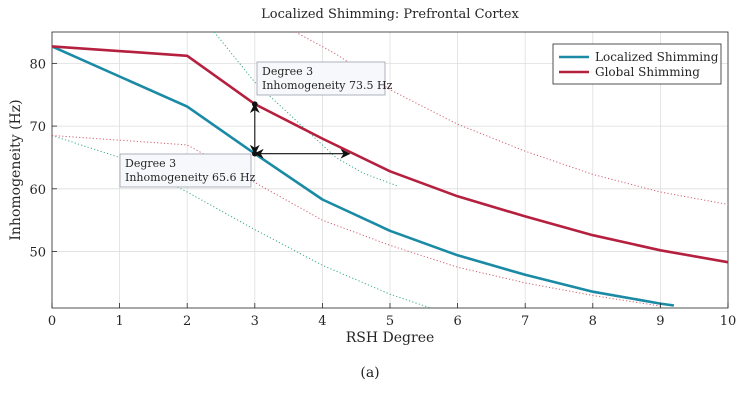  What do you see at coordinates (390, 14) in the screenshot?
I see `chart-title: Localized Shimming: Prefrontal Cortex` at bounding box center [390, 14].